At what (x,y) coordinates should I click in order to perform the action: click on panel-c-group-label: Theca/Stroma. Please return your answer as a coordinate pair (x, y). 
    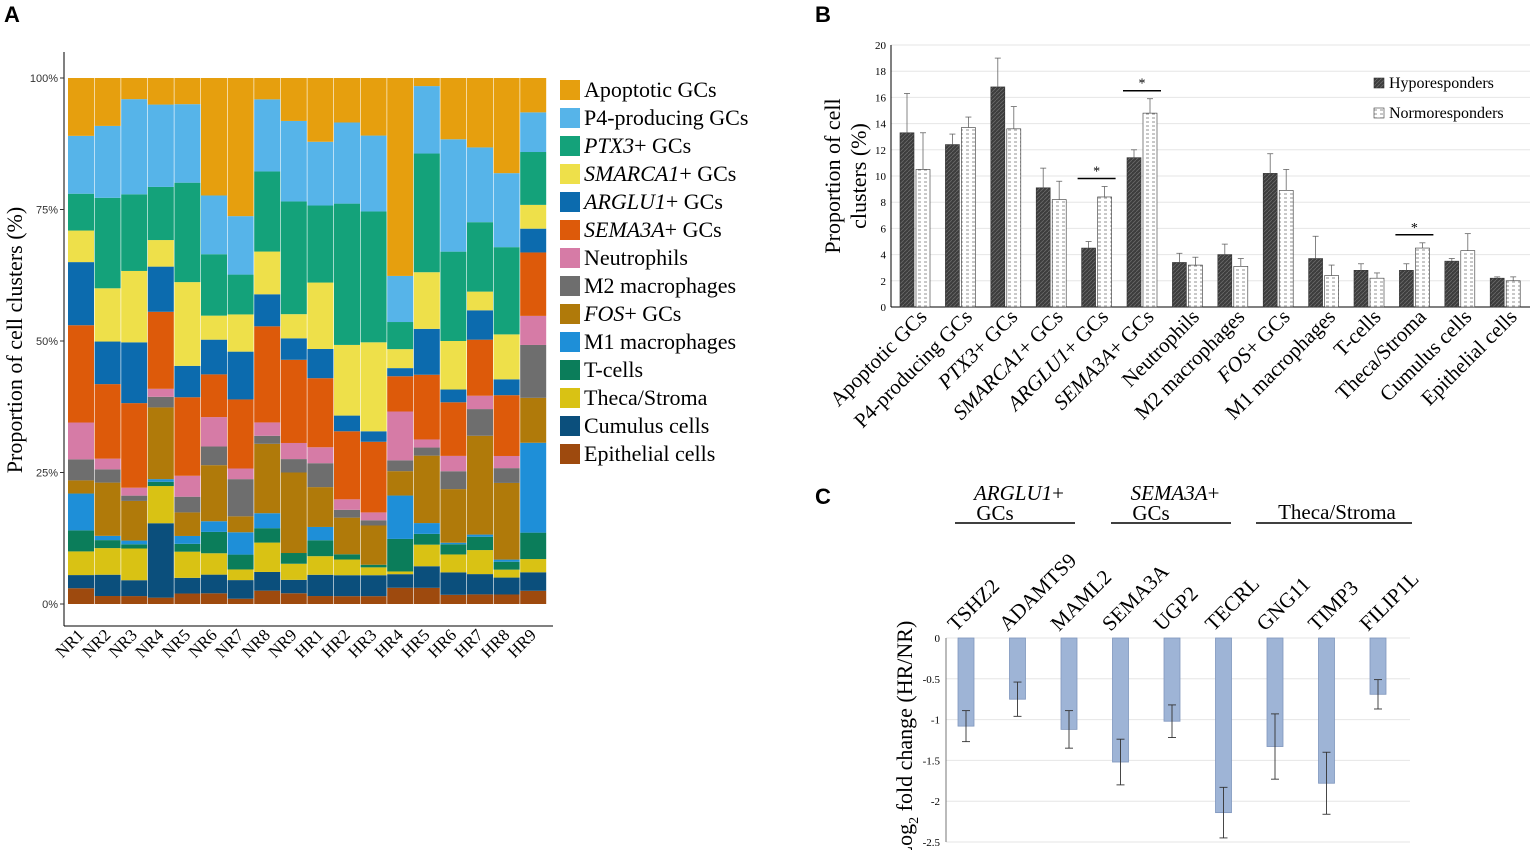
    Looking at the image, I should click on (1337, 512).